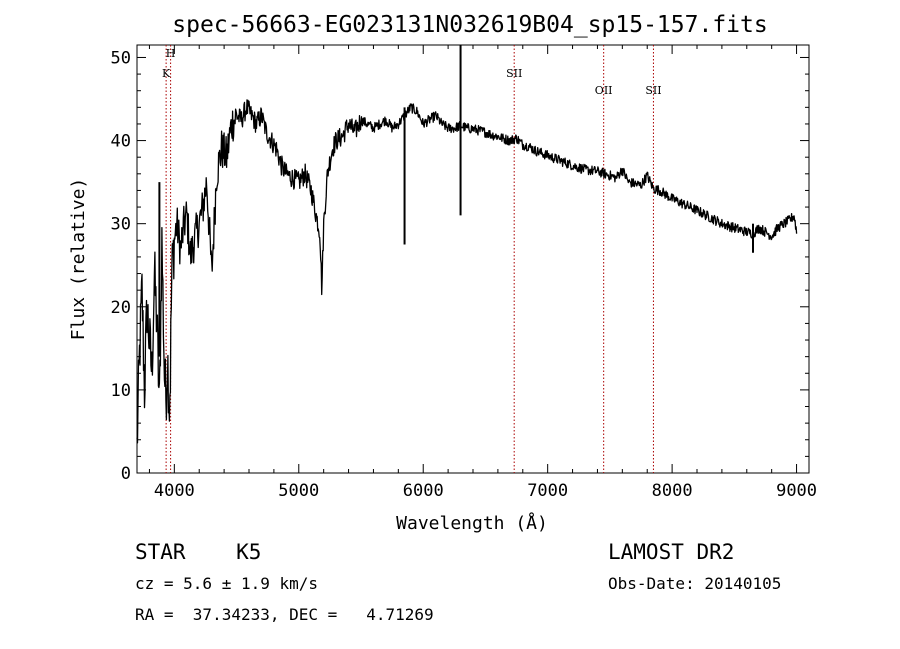  I want to click on redshift-label: cz = 5.6 ± 1.9 km/s, so click(227, 583).